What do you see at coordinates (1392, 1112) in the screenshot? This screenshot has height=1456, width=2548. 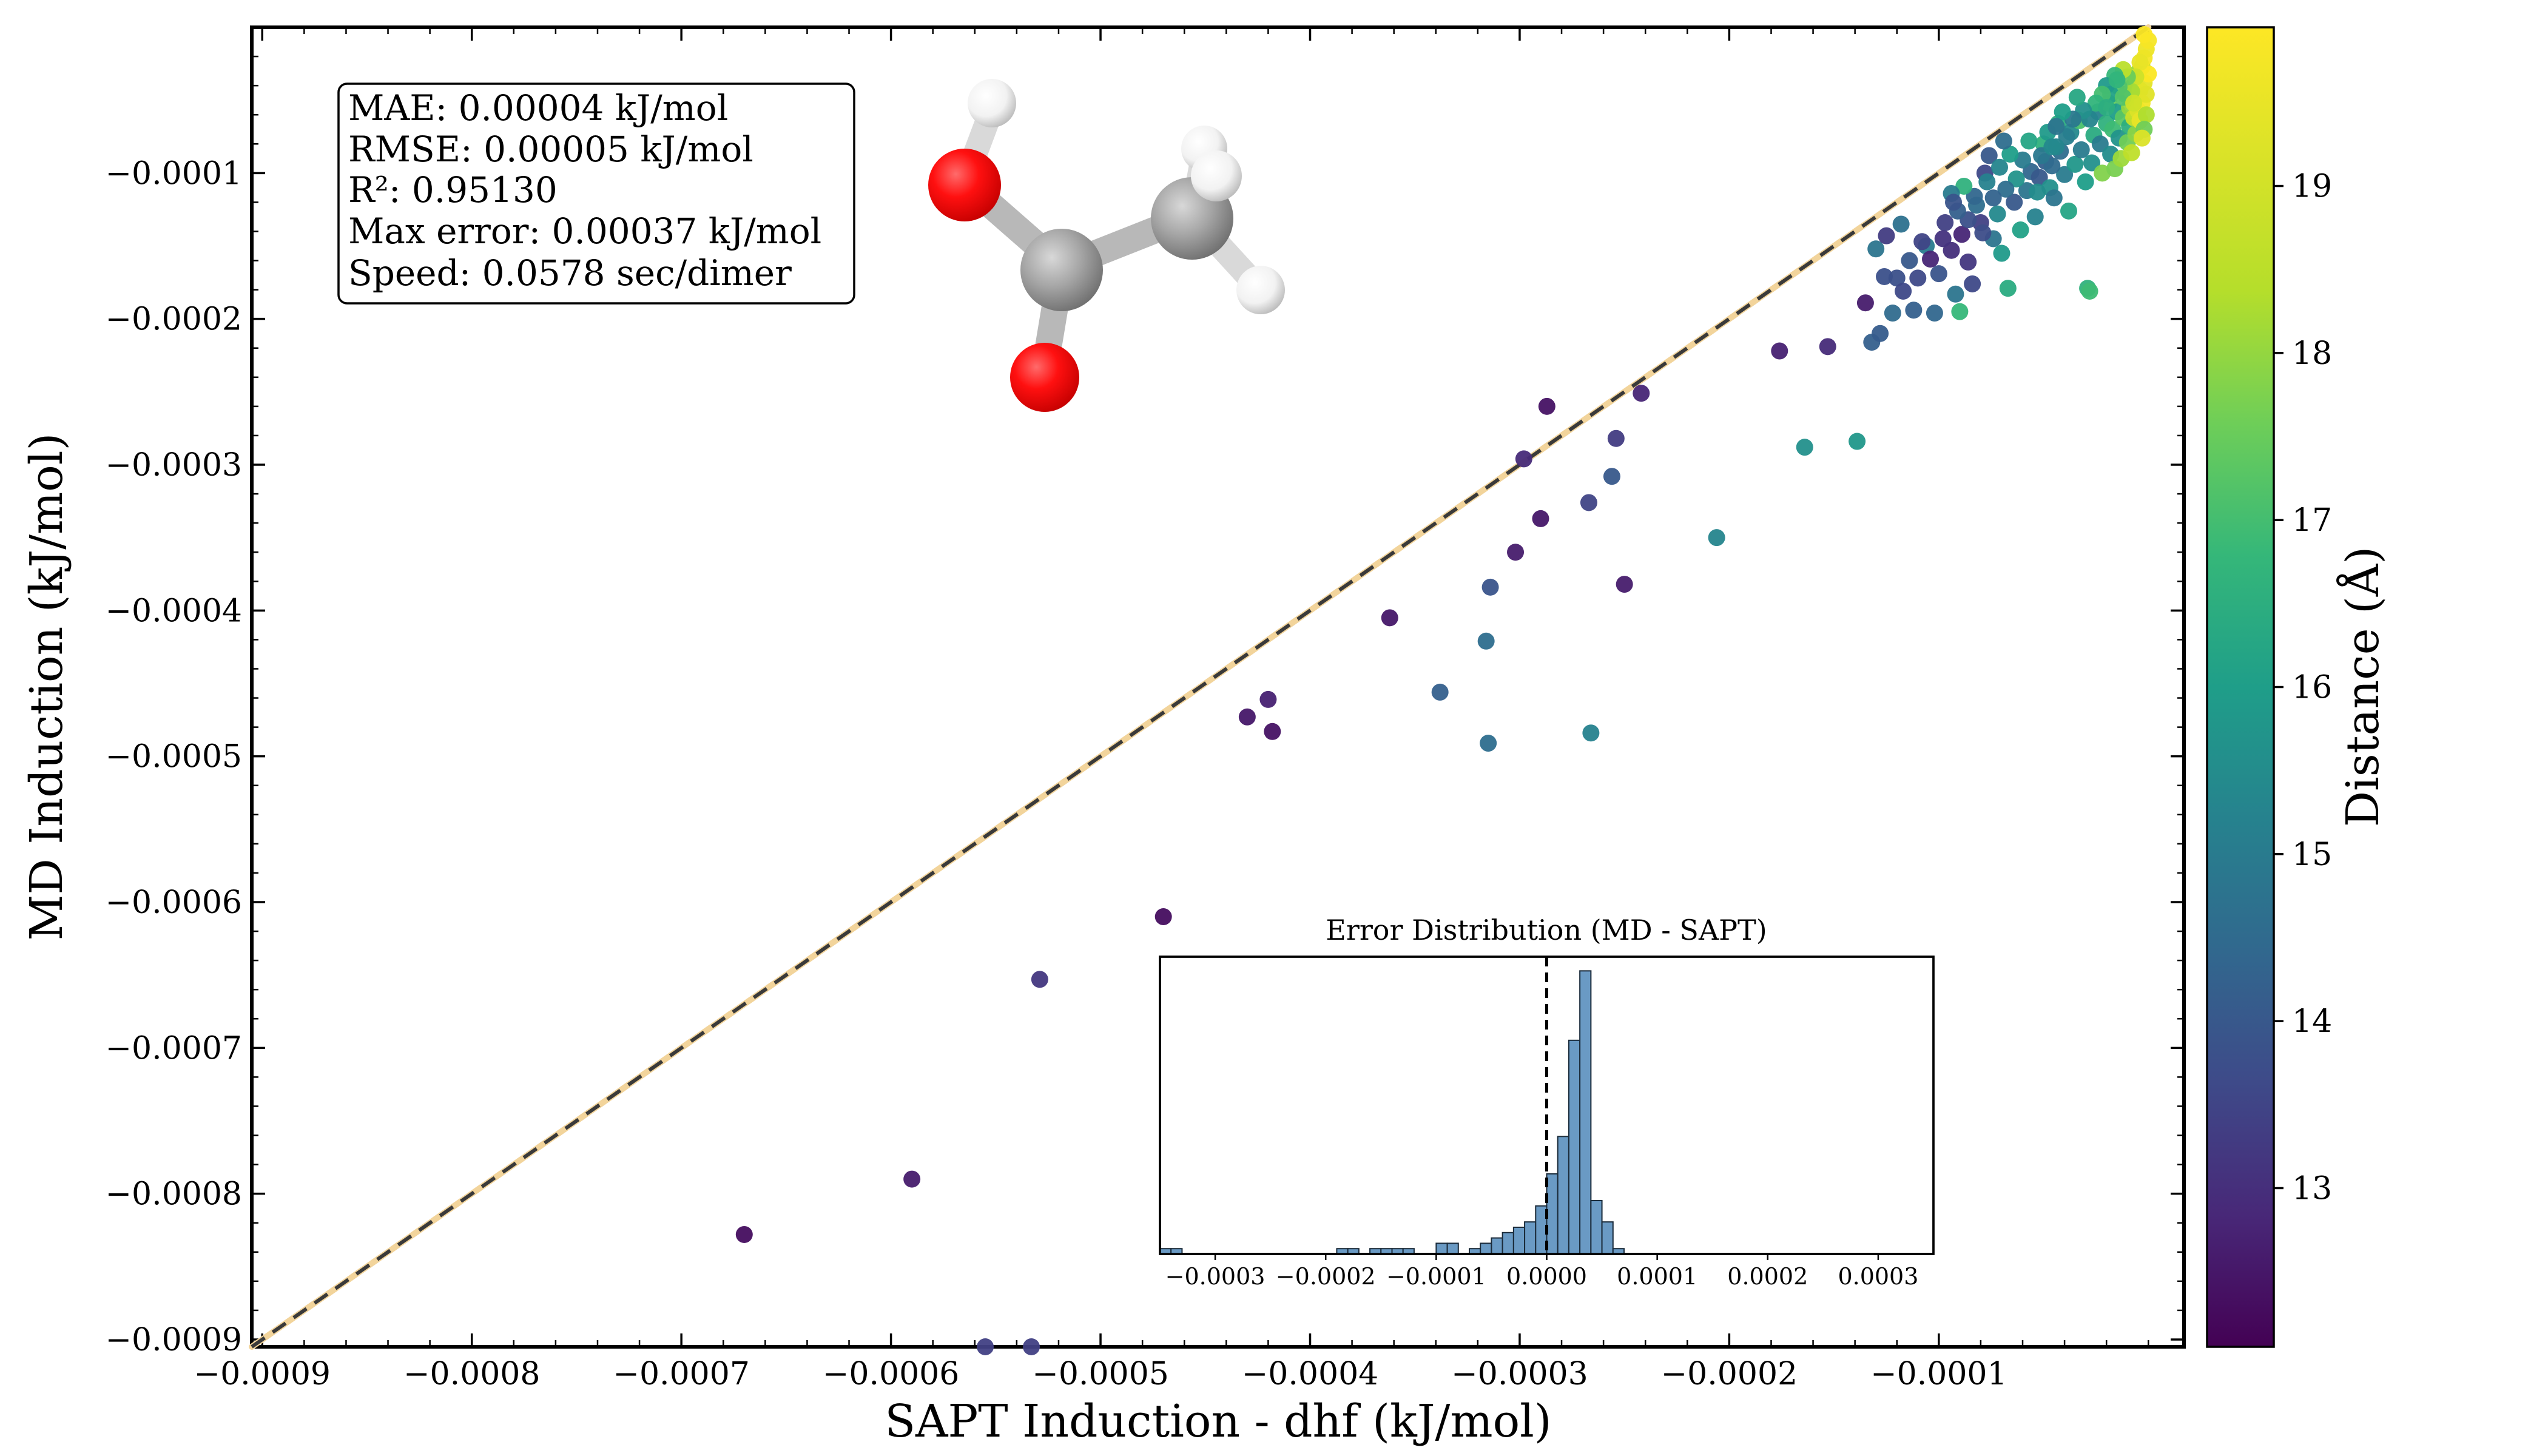 I see `histogram-bars` at bounding box center [1392, 1112].